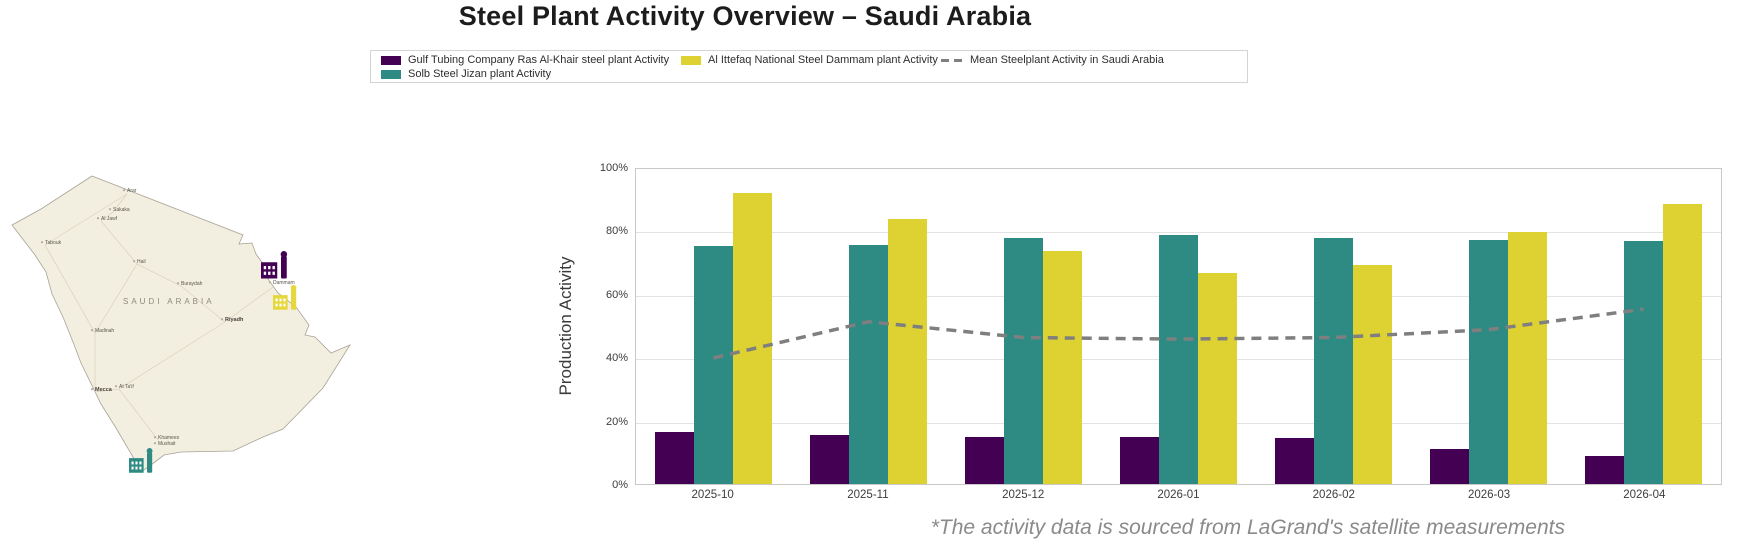  Describe the element at coordinates (192, 284) in the screenshot. I see `city-label: Buraydah` at that location.